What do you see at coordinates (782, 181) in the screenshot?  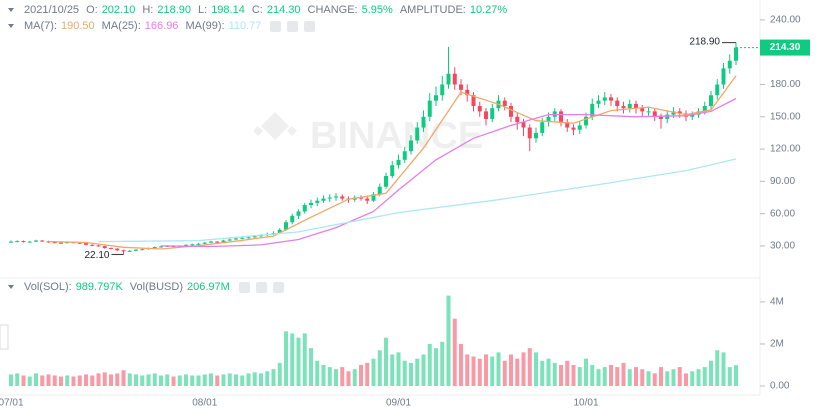 I see `y-tick-label: 90.00` at bounding box center [782, 181].